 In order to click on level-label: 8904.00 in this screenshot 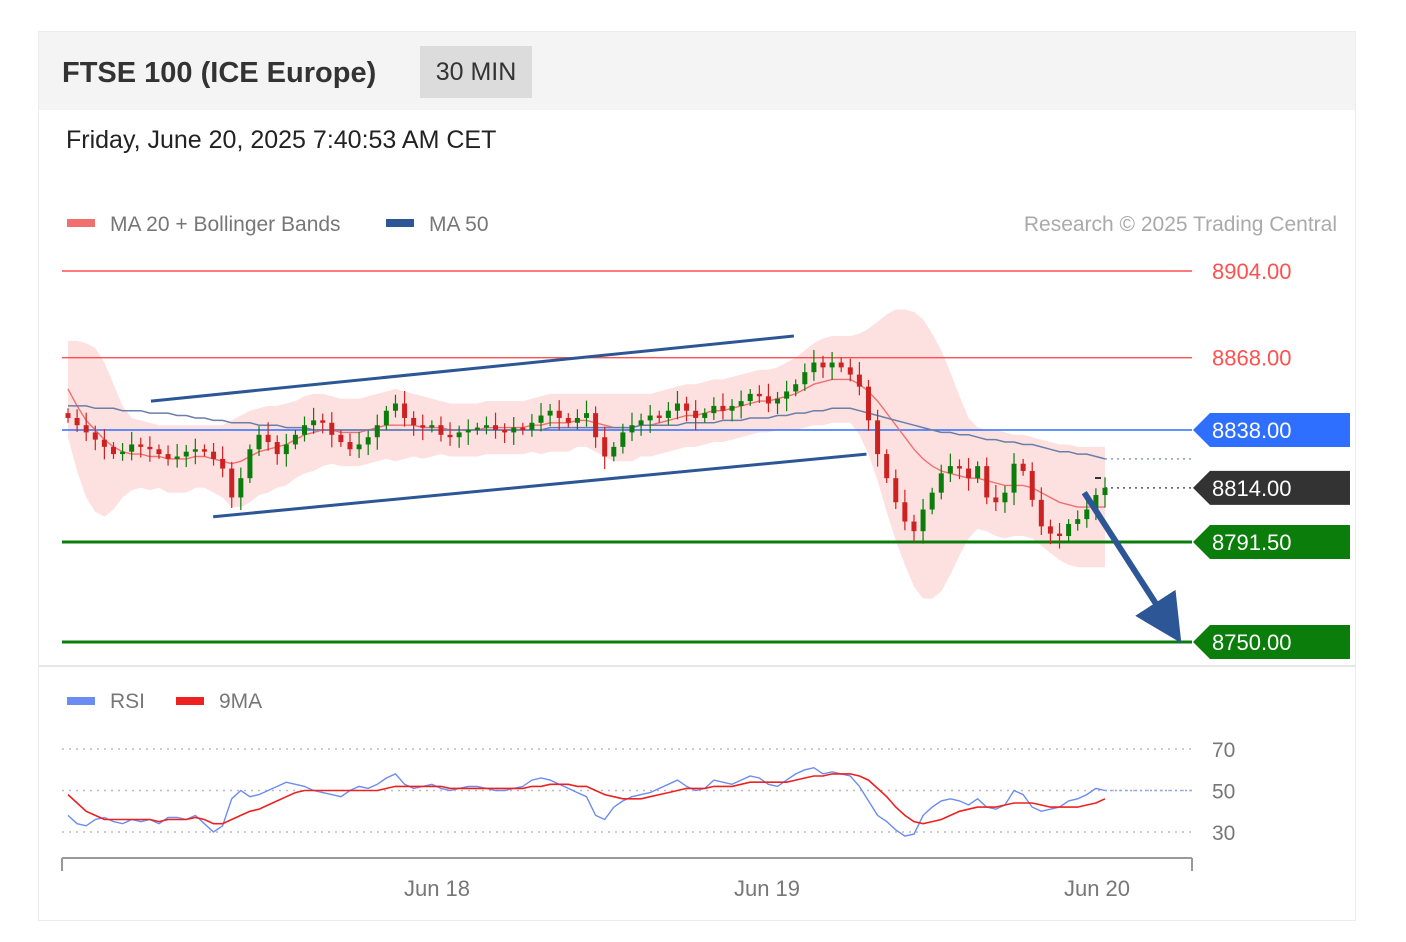, I will do `click(1252, 271)`.